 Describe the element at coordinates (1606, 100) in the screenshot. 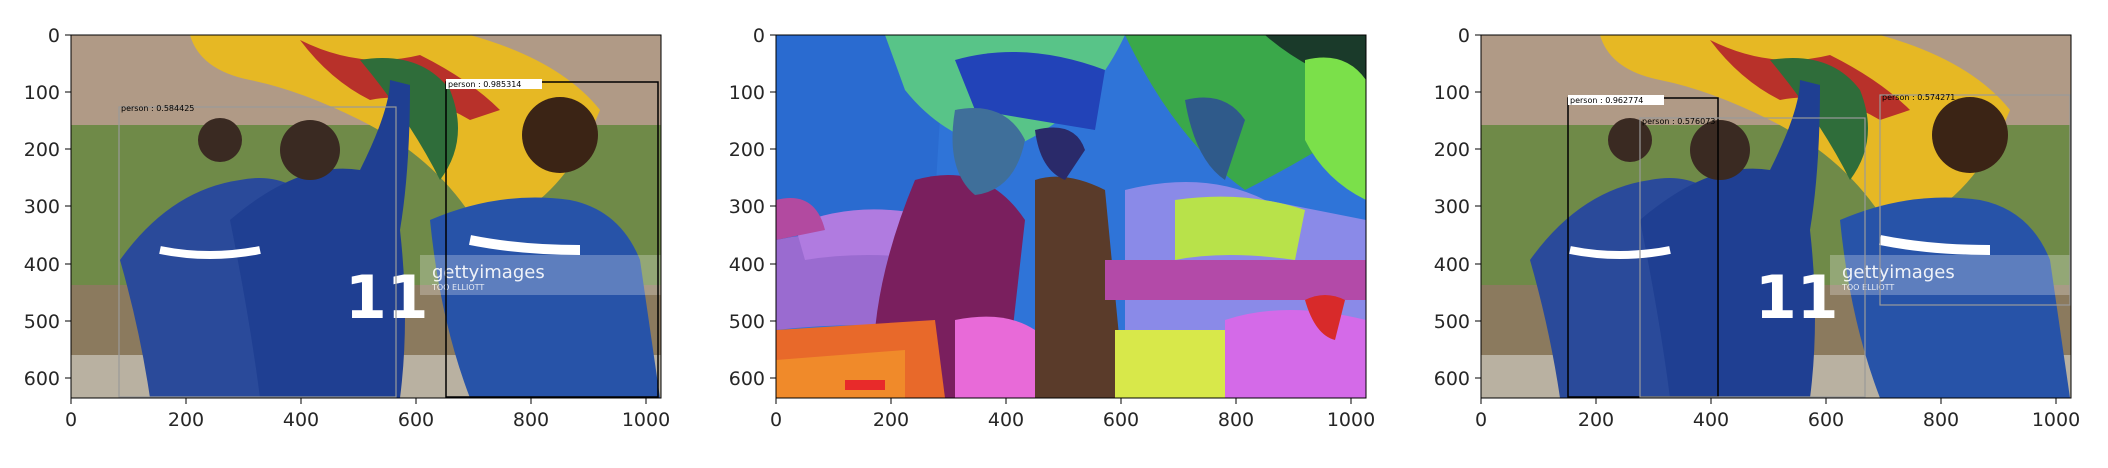

I see `detection-label: person : 0.962774` at that location.